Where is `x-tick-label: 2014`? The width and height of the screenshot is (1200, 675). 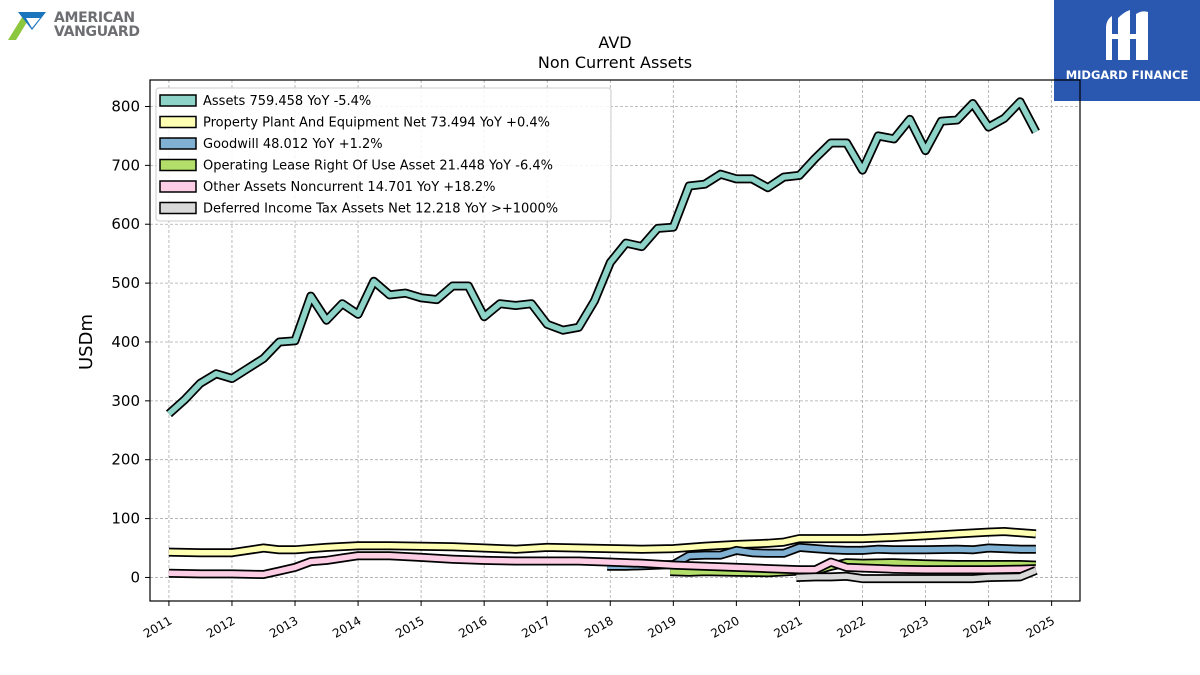 x-tick-label: 2014 is located at coordinates (346, 626).